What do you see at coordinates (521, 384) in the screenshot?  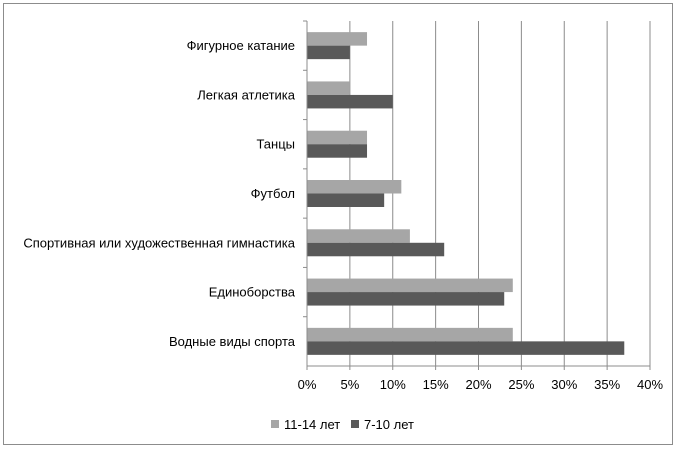 I see `x-tick-label: 25%` at bounding box center [521, 384].